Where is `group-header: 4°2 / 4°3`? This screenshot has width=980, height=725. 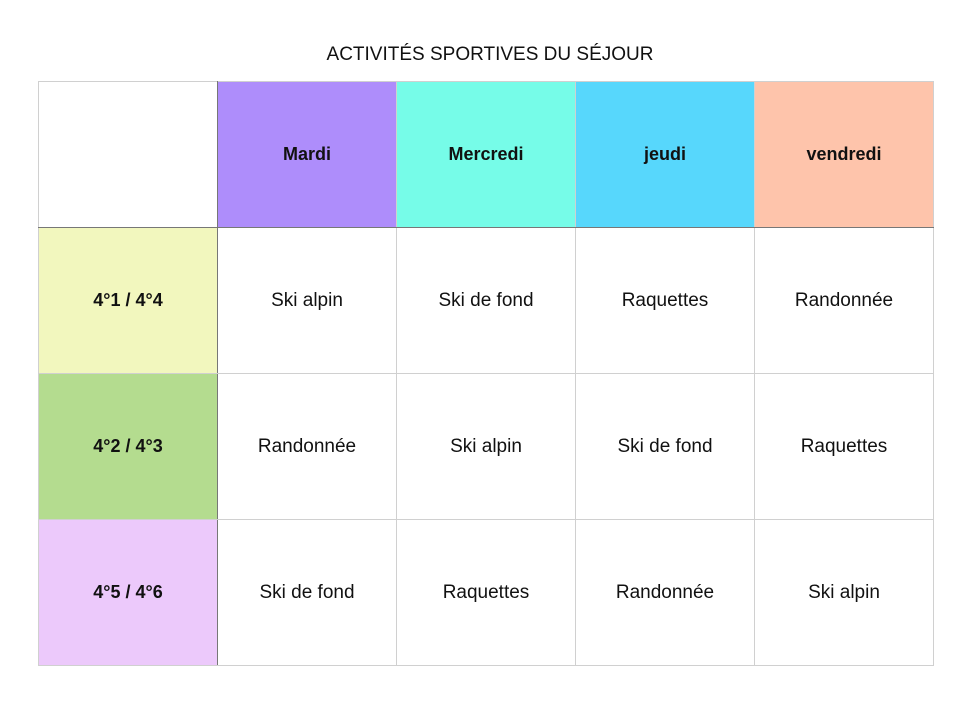
group-header: 4°2 / 4°3 is located at coordinates (128, 446).